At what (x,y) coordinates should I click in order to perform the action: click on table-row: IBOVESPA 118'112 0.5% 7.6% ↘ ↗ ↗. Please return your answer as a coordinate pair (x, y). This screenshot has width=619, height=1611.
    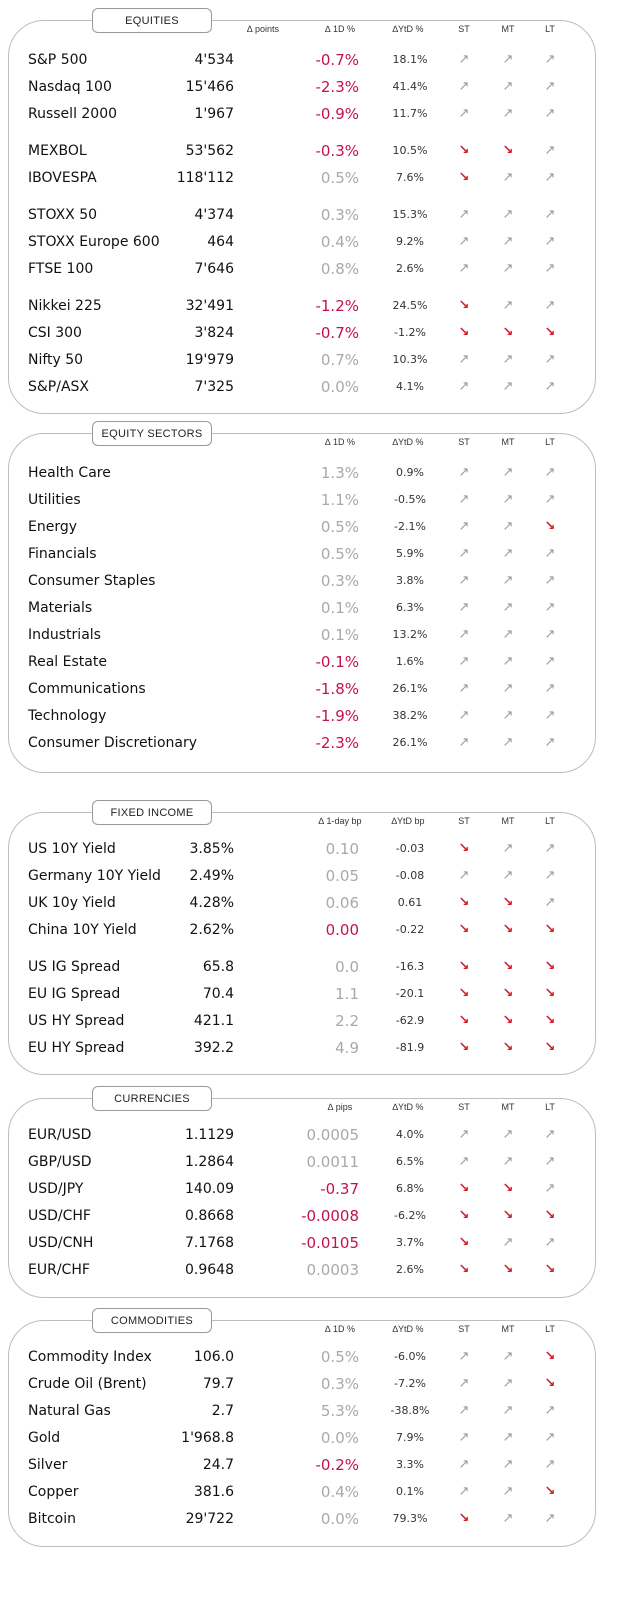
    Looking at the image, I should click on (309, 181).